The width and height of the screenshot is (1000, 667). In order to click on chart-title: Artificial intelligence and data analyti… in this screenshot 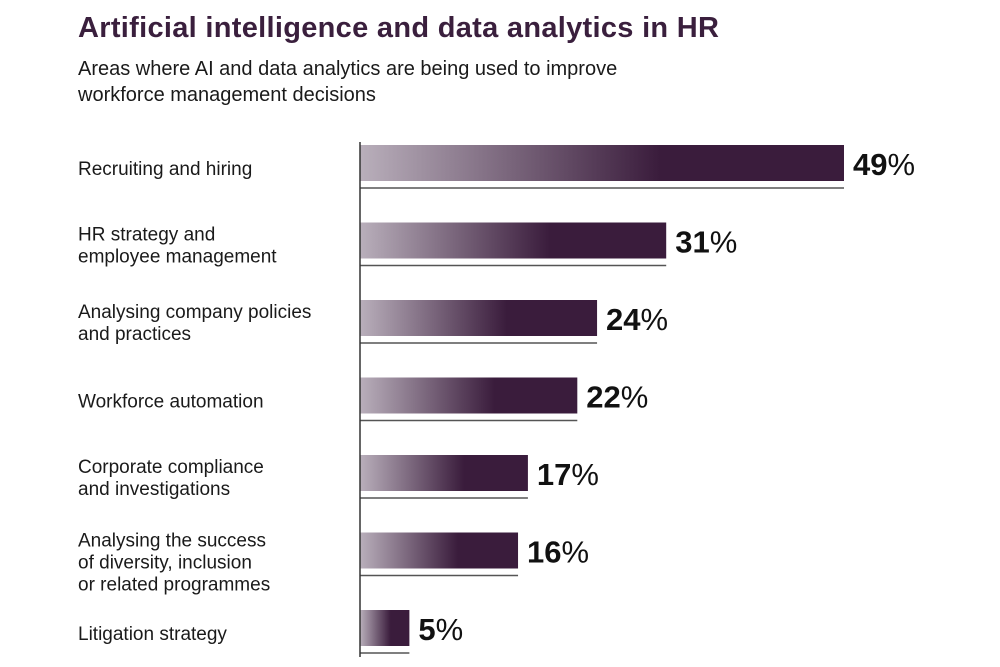, I will do `click(399, 28)`.